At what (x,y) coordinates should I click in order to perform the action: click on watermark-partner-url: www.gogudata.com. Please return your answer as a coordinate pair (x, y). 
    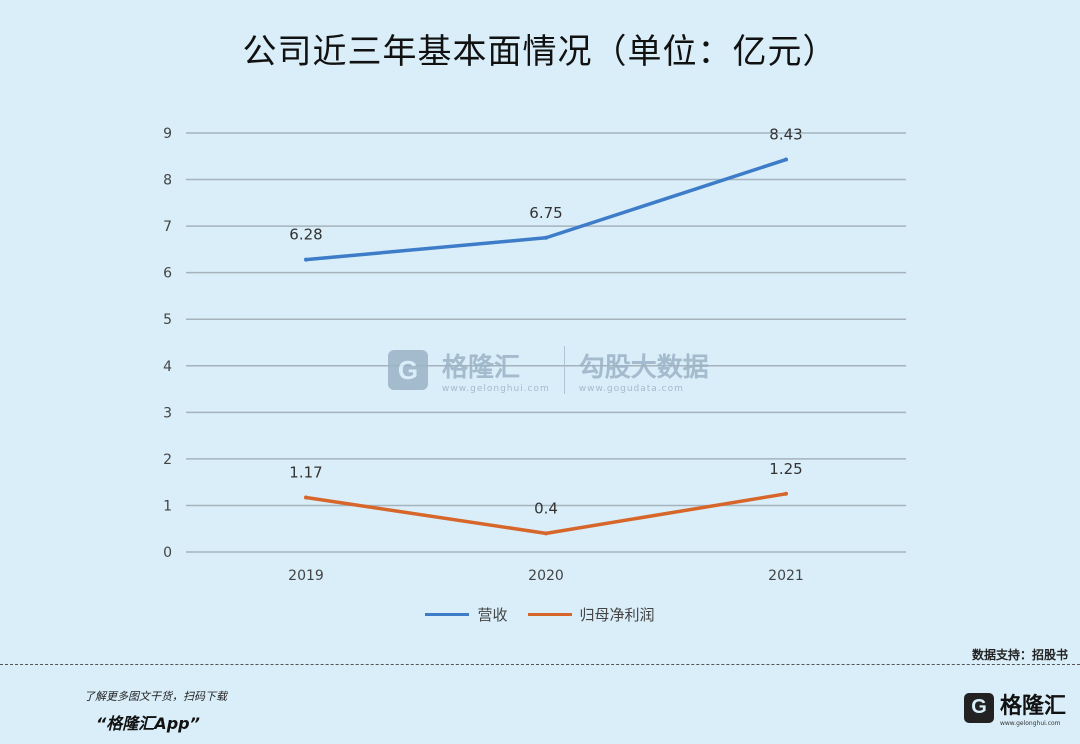
    Looking at the image, I should click on (631, 388).